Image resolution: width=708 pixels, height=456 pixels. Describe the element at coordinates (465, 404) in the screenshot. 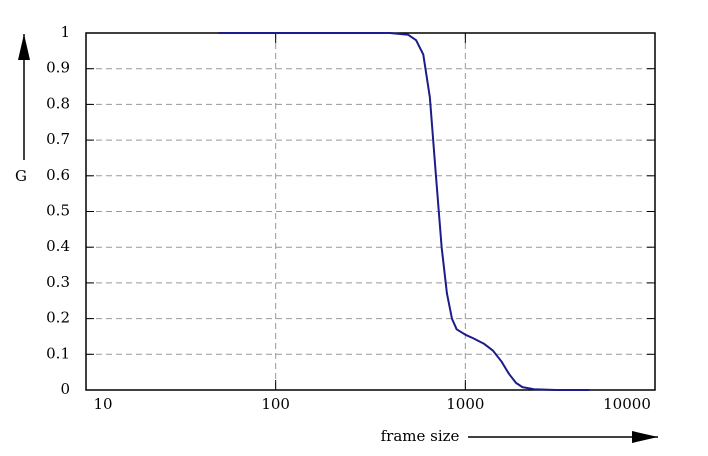

I see `x-tick-label: 1000` at that location.